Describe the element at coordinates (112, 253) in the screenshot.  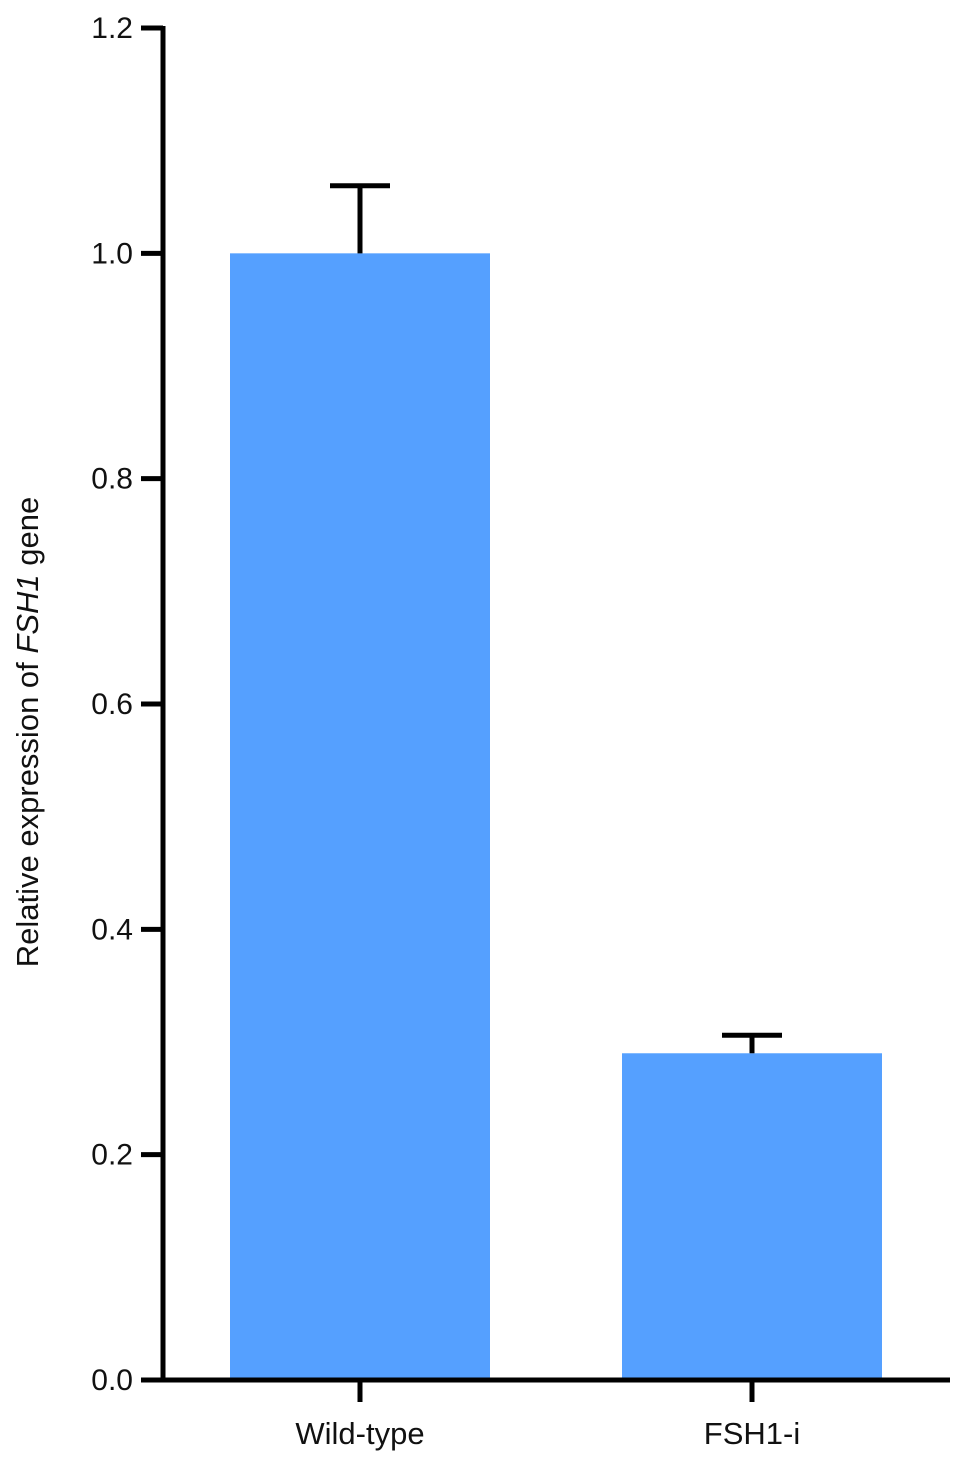
I see `y-tick-label-5: 1.0` at that location.